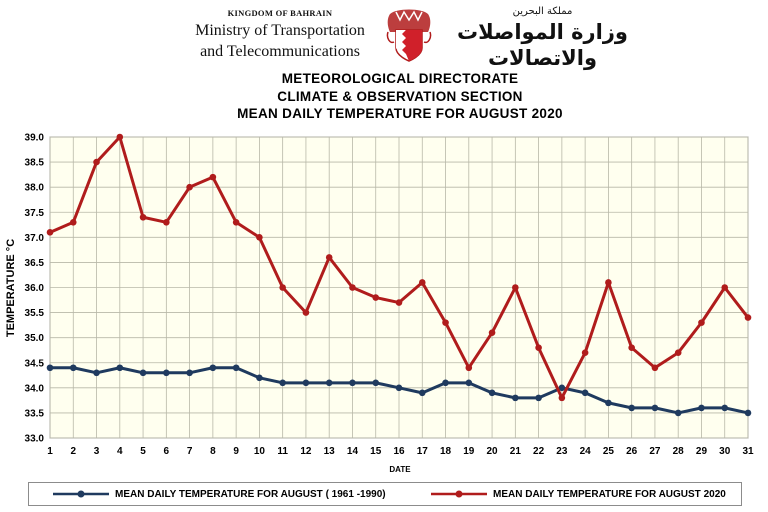  What do you see at coordinates (542, 45) in the screenshot?
I see `arabic-ministry-name: وزارة المواصلات والاتصالات` at bounding box center [542, 45].